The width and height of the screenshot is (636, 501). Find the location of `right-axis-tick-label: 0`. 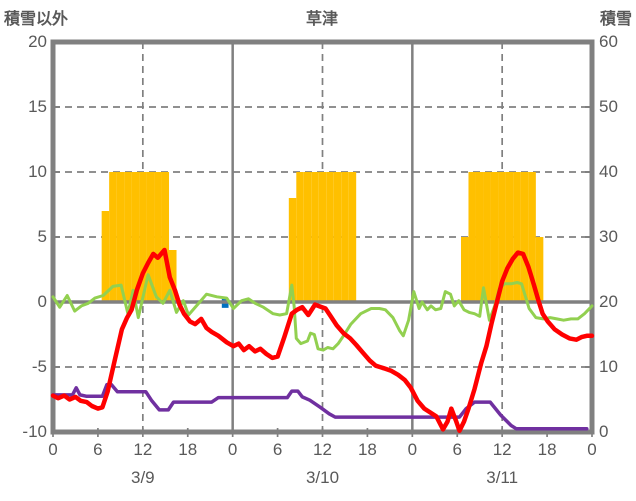

right-axis-tick-label: 0 is located at coordinates (604, 431).